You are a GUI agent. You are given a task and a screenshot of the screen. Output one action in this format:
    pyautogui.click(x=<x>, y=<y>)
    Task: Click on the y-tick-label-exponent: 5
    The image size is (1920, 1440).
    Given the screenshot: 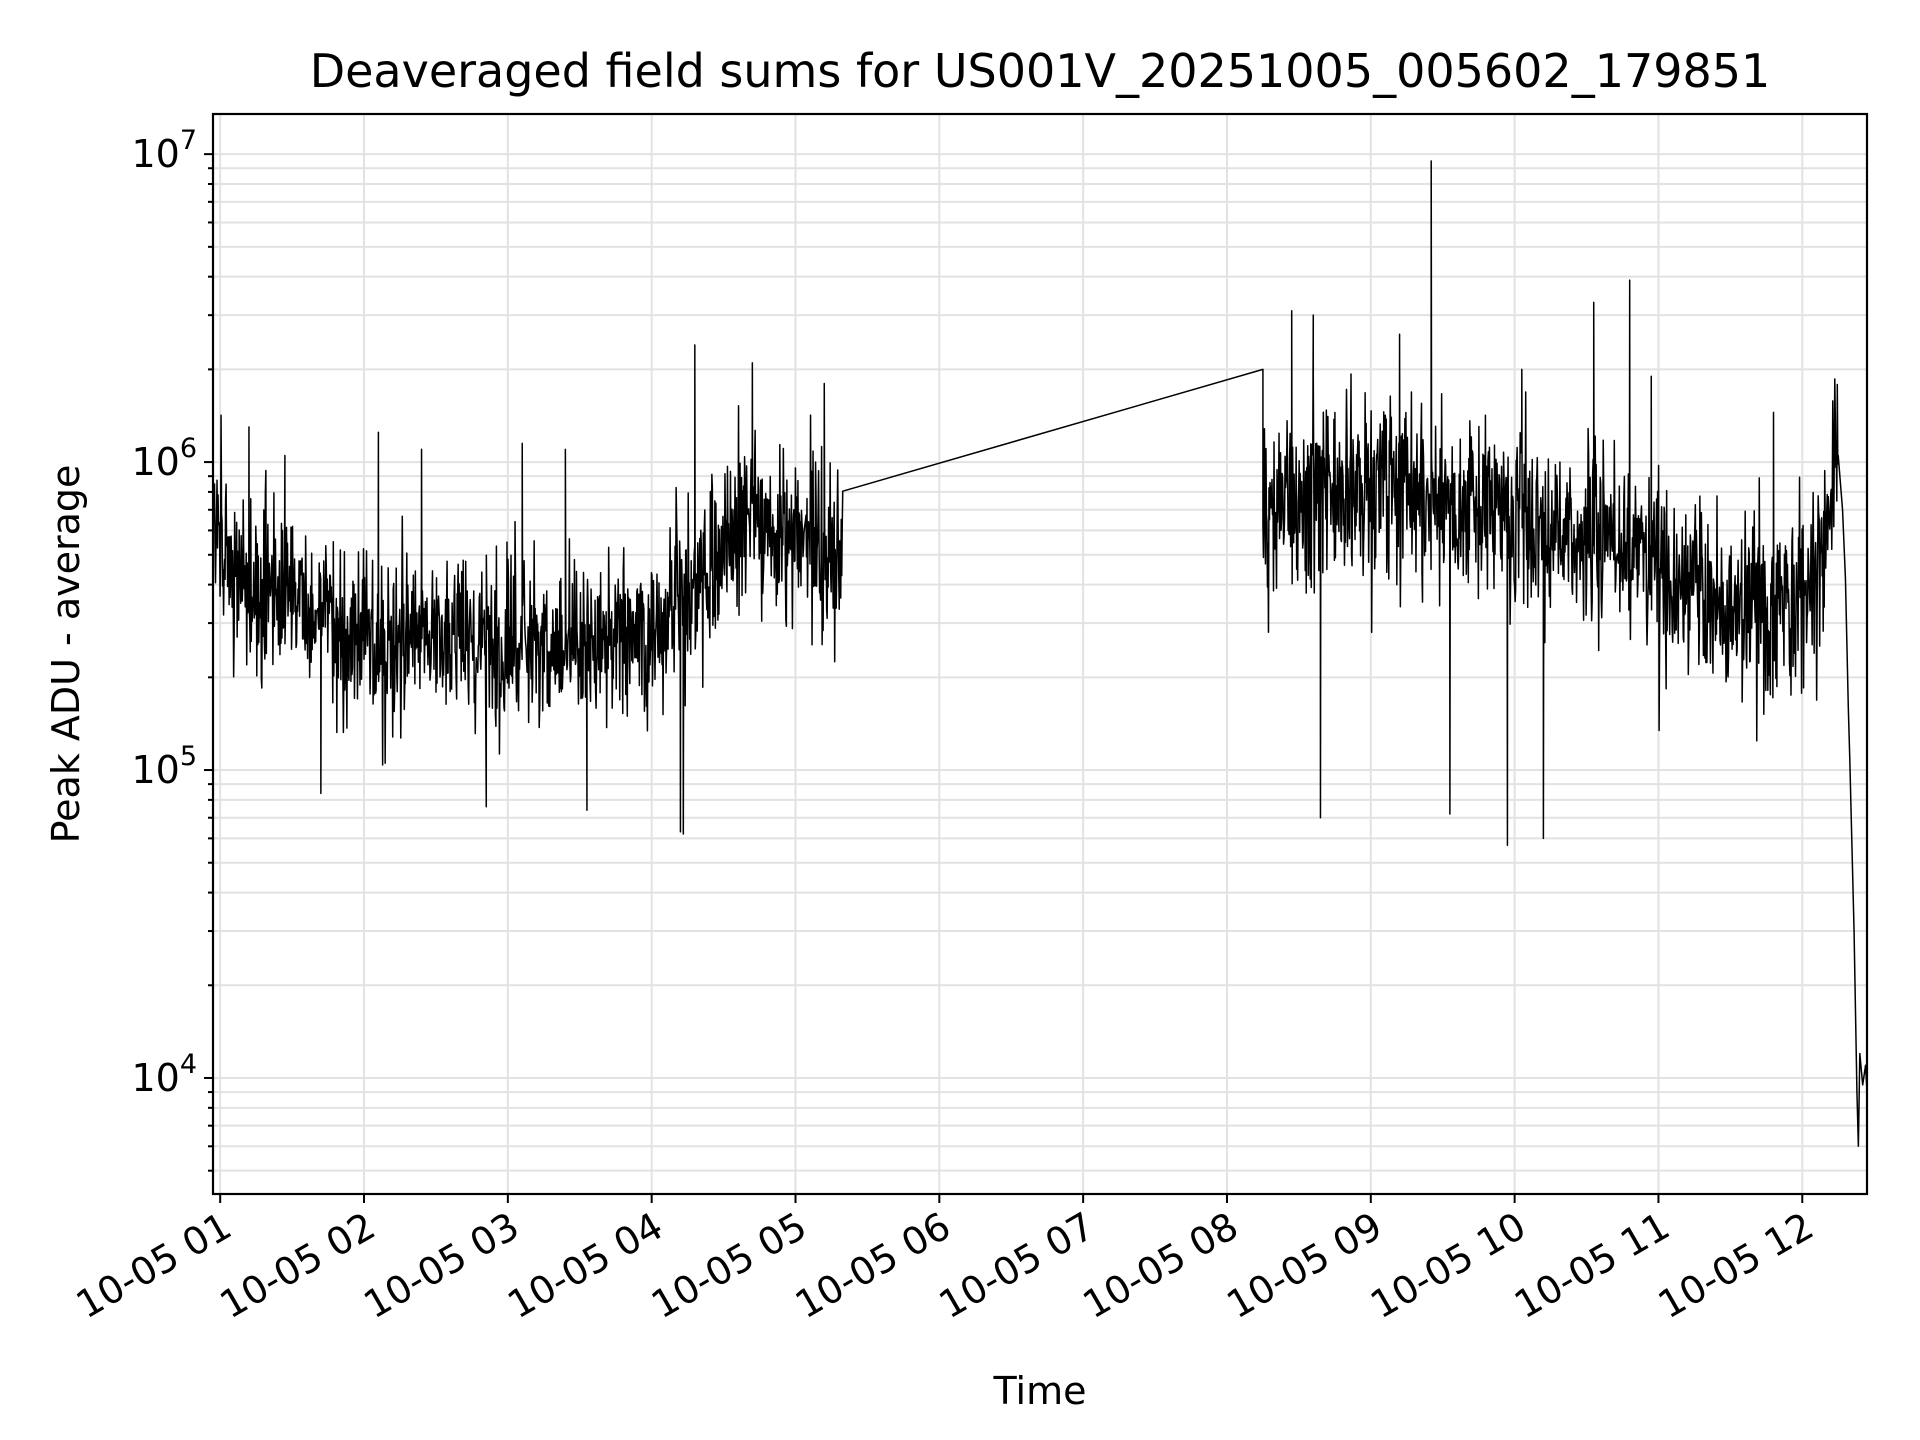 What is the action you would take?
    pyautogui.click(x=188, y=756)
    